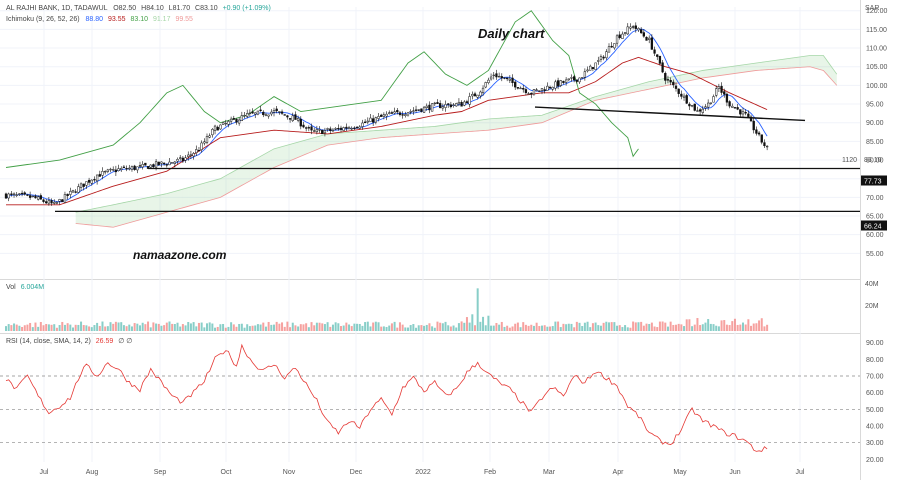 This screenshot has width=900, height=480. Describe the element at coordinates (423, 472) in the screenshot. I see `time-tick-label: 2022` at that location.